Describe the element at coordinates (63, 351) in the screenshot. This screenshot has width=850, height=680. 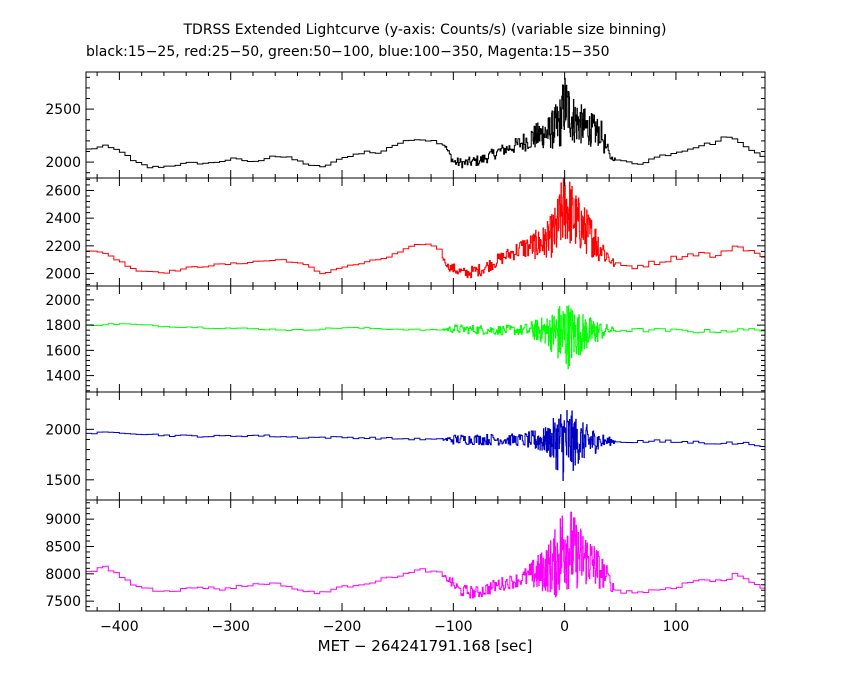
I see `y-tick-label-50-100: 1600` at that location.